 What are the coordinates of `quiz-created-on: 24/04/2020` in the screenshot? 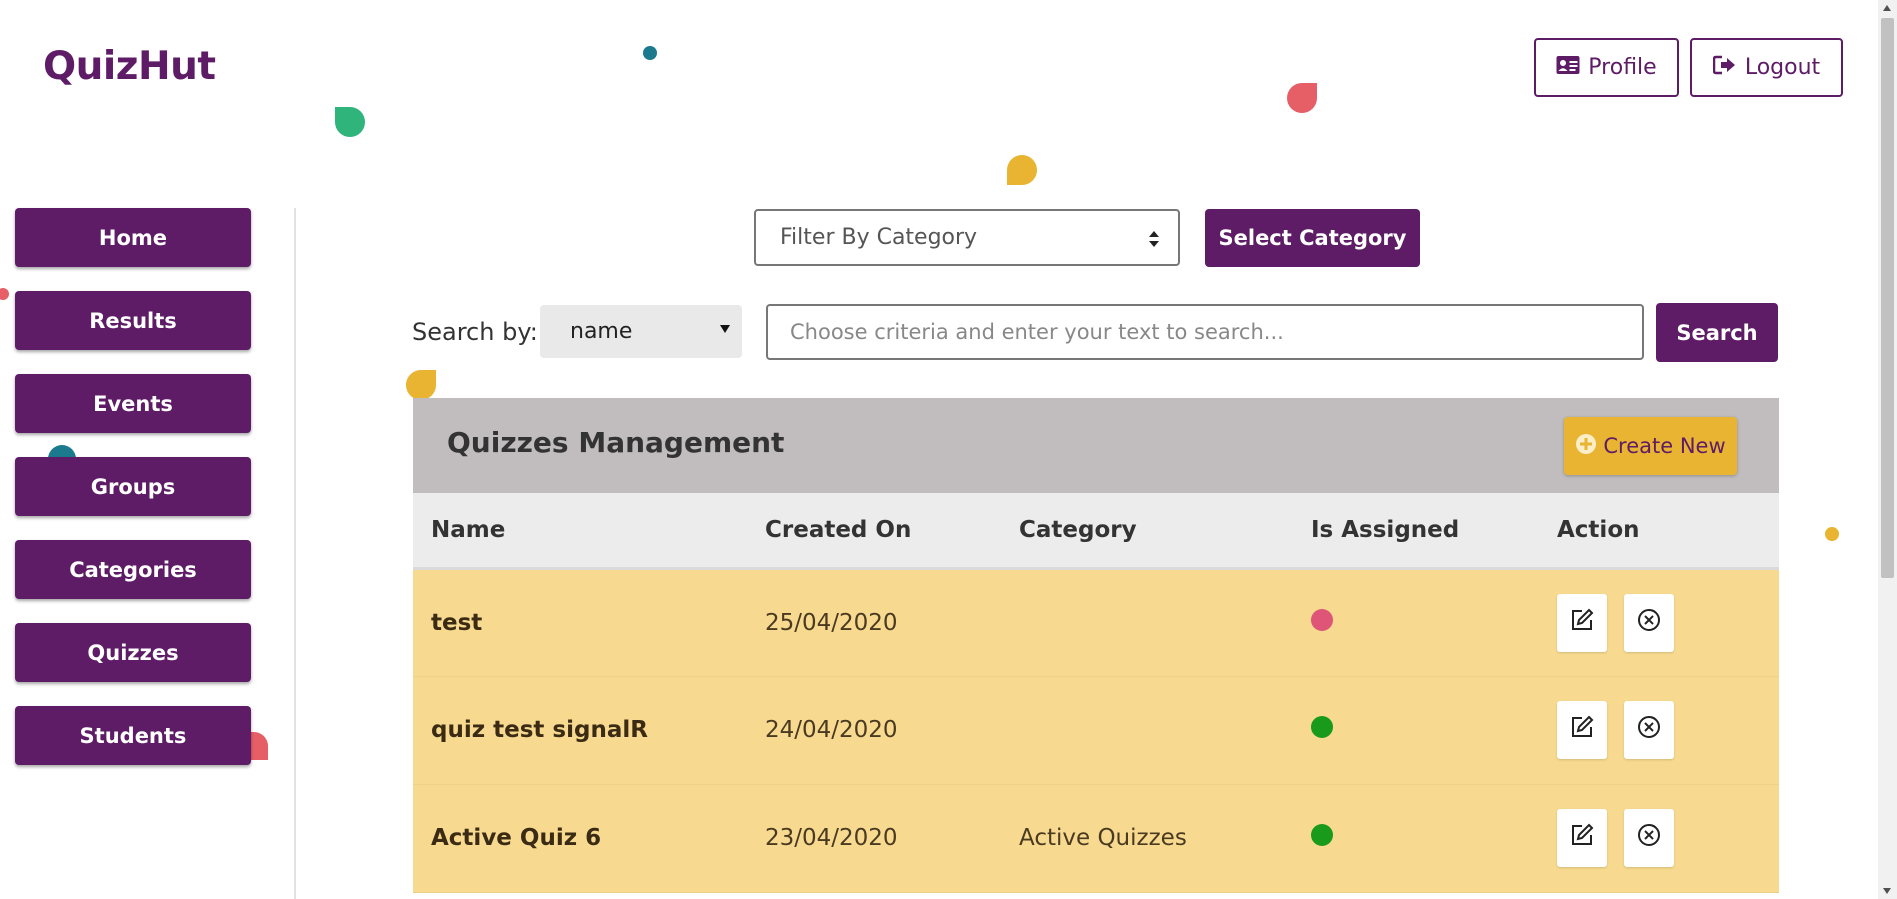 It's located at (831, 730).